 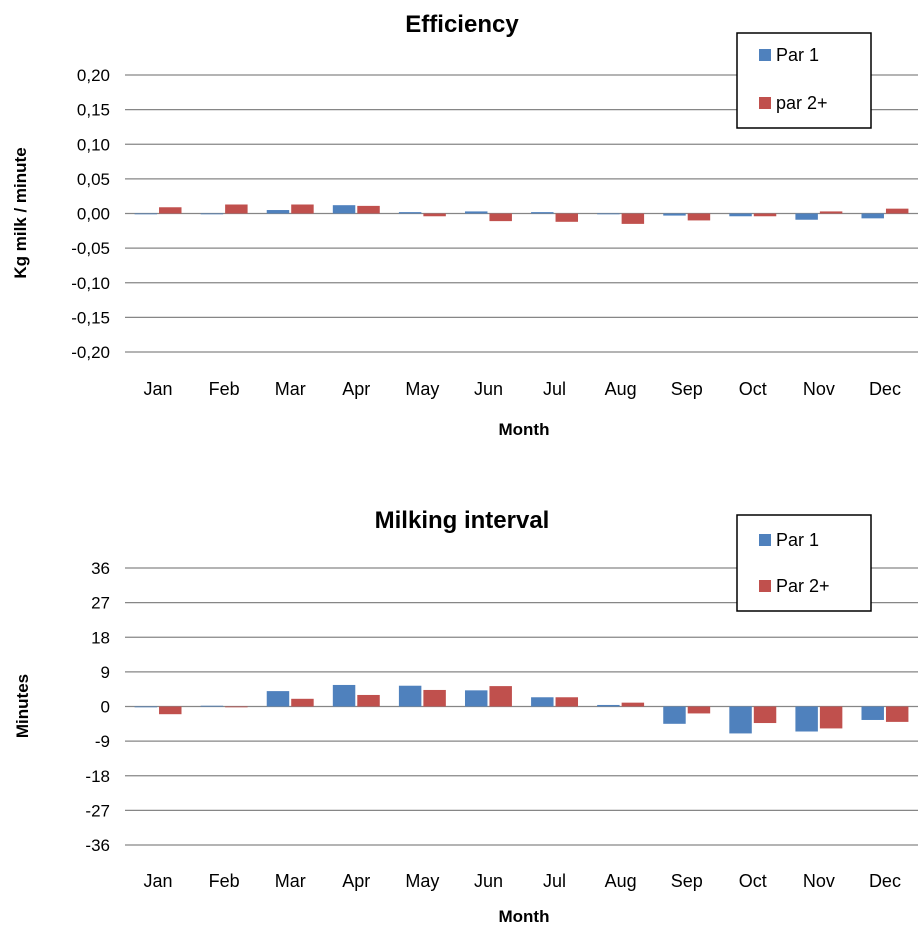 What do you see at coordinates (90, 317) in the screenshot?
I see `y-tick-label: -0,15` at bounding box center [90, 317].